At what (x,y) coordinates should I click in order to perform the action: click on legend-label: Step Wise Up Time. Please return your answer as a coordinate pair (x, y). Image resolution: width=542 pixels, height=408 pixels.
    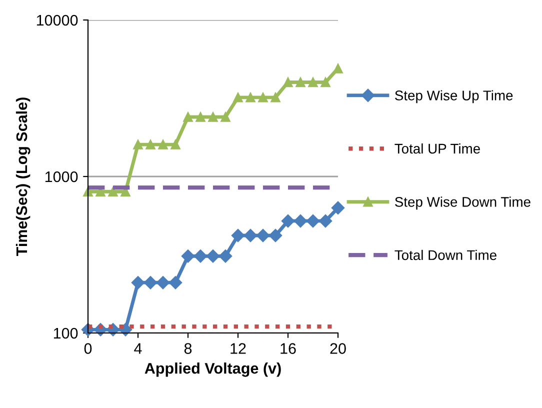
    Looking at the image, I should click on (454, 97).